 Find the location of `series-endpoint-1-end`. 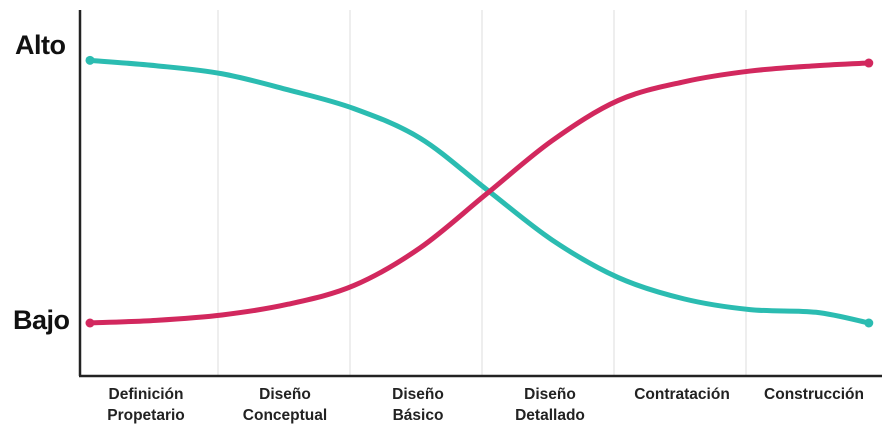

series-endpoint-1-end is located at coordinates (869, 323).